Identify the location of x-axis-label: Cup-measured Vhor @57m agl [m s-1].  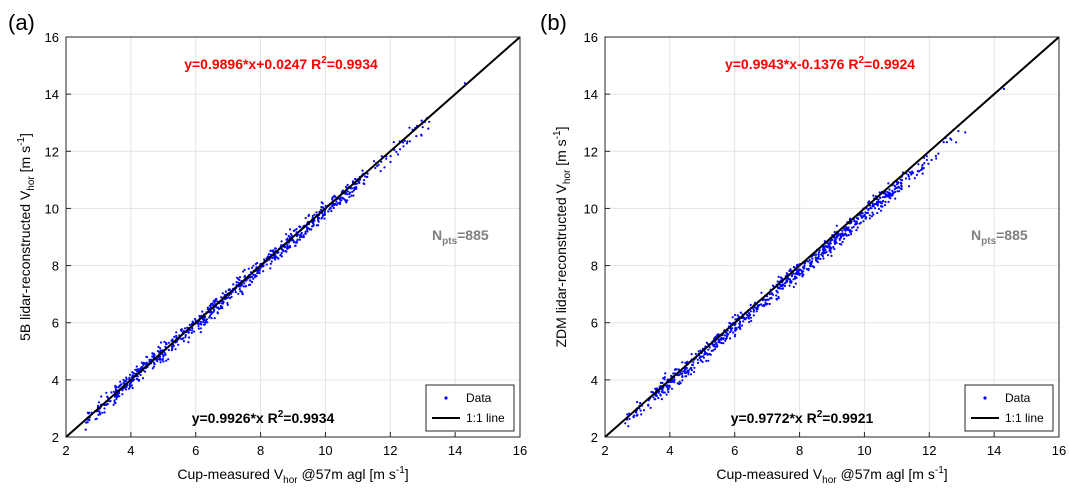
(292, 475).